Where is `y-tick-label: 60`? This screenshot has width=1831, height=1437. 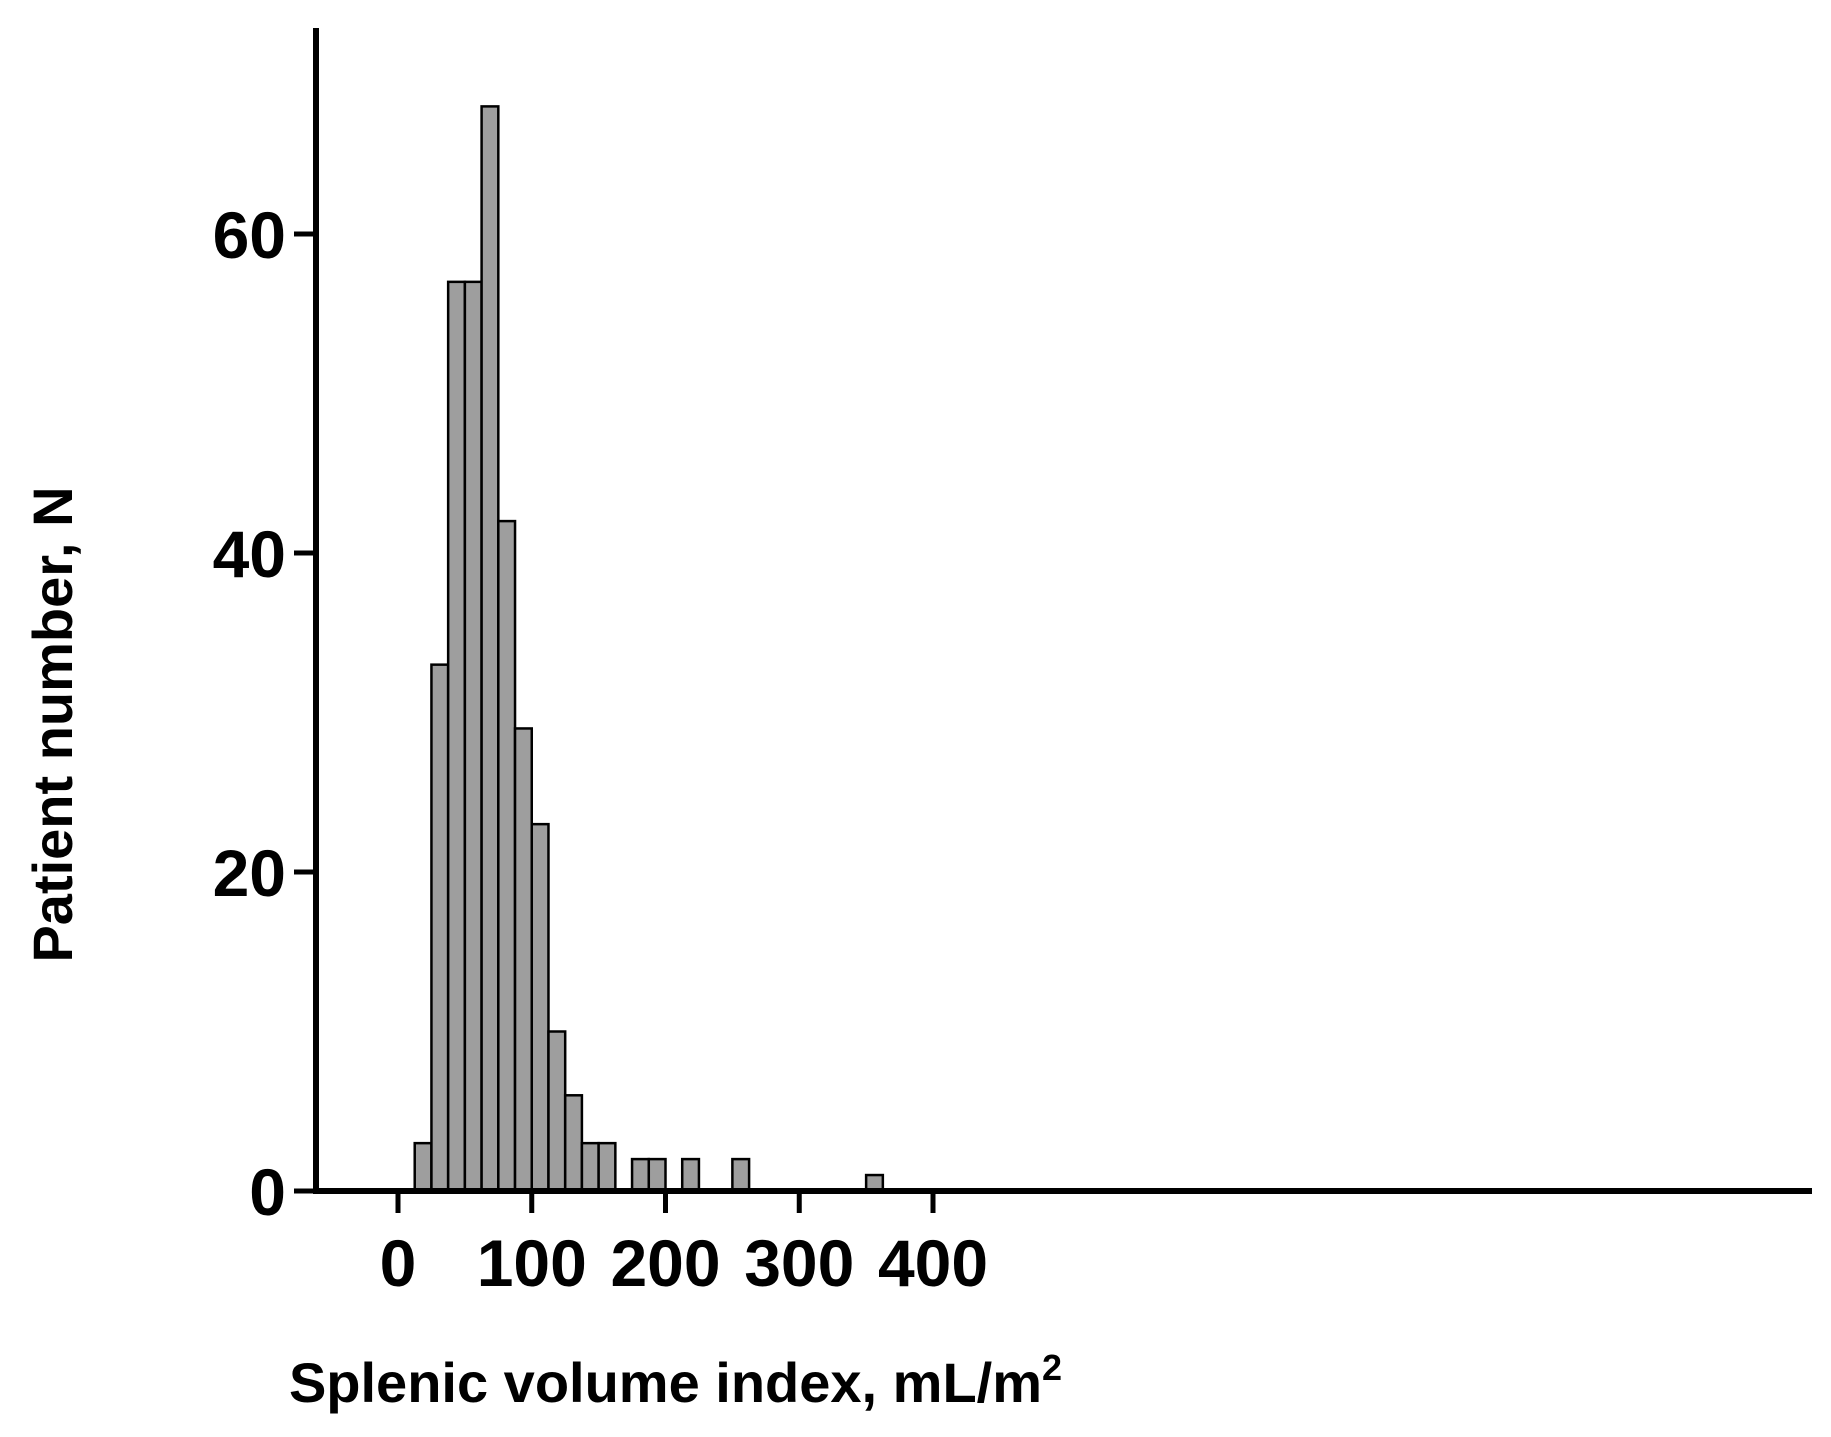 y-tick-label: 60 is located at coordinates (249, 235).